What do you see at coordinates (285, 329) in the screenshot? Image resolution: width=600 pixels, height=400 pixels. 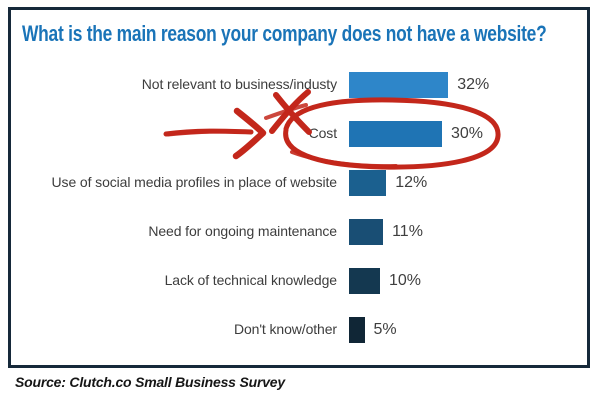 I see `category-label: Don't know/other` at bounding box center [285, 329].